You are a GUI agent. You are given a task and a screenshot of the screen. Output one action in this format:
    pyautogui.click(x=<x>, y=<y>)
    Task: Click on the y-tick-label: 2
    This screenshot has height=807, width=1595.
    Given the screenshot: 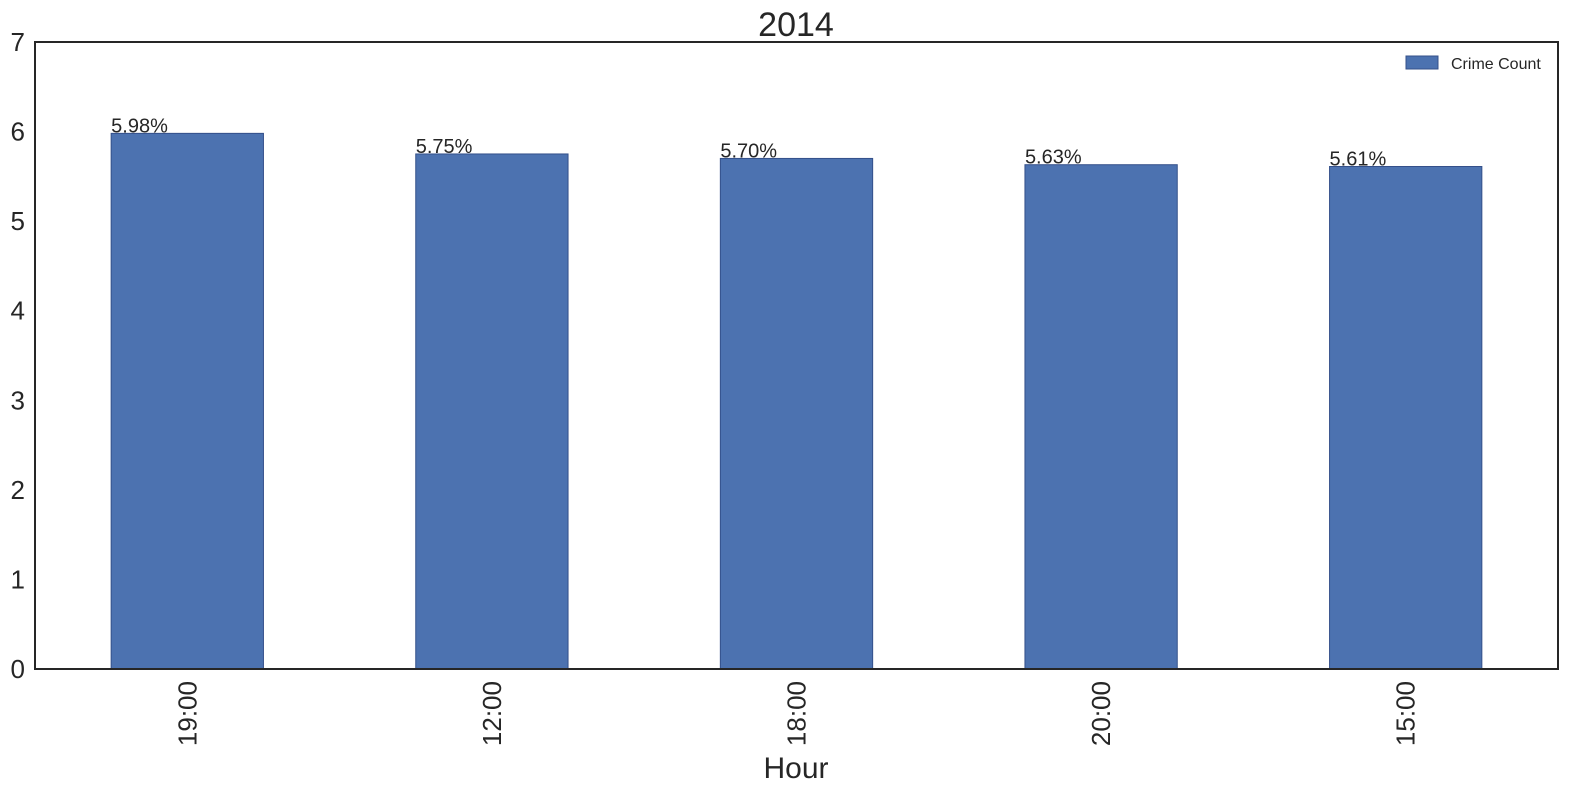 What is the action you would take?
    pyautogui.click(x=18, y=490)
    